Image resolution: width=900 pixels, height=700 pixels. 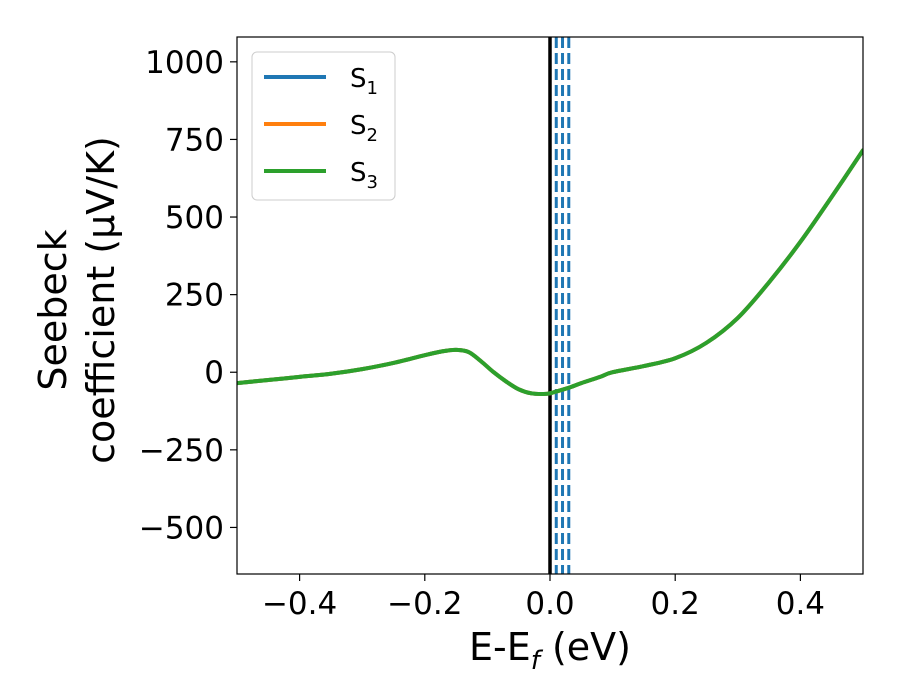 I want to click on x-axis-title: E-Ef (eV), so click(x=550, y=650).